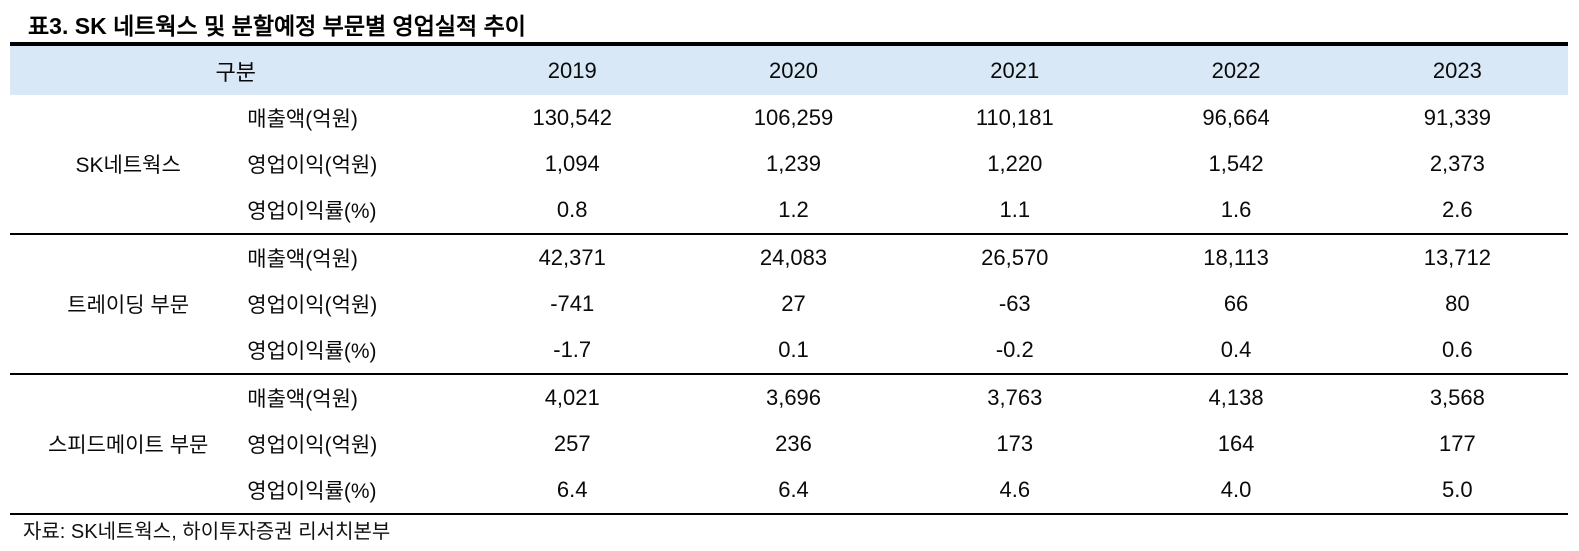  Describe the element at coordinates (1236, 489) in the screenshot. I see `cell-value: 4.0` at that location.